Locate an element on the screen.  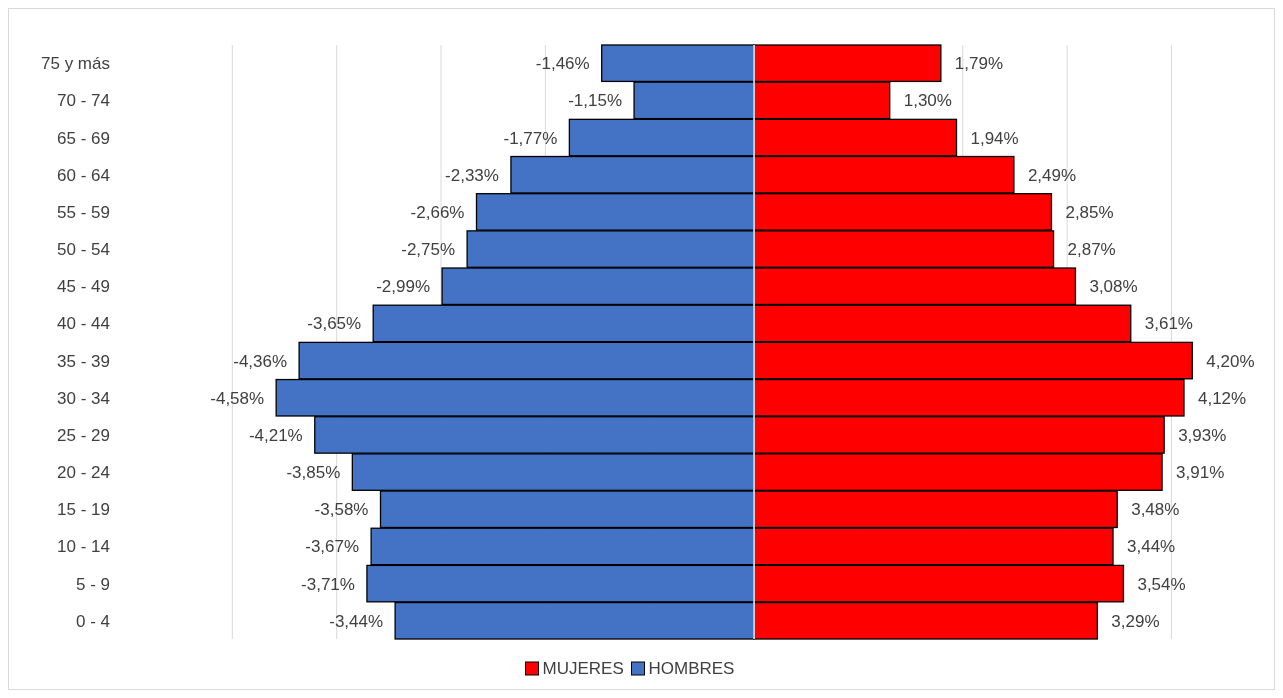
y-tick-label: 0 - 4 is located at coordinates (92, 621).